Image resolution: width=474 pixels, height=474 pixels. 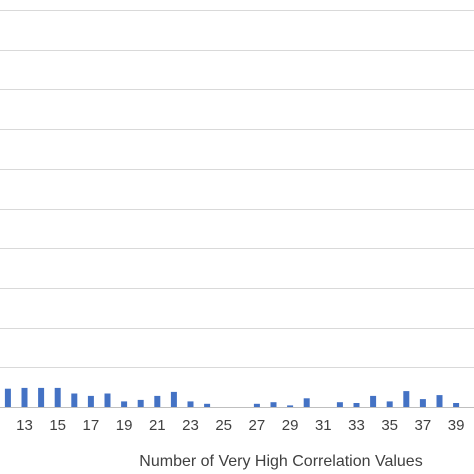 What do you see at coordinates (356, 425) in the screenshot?
I see `x-tick-label-33: 33` at bounding box center [356, 425].